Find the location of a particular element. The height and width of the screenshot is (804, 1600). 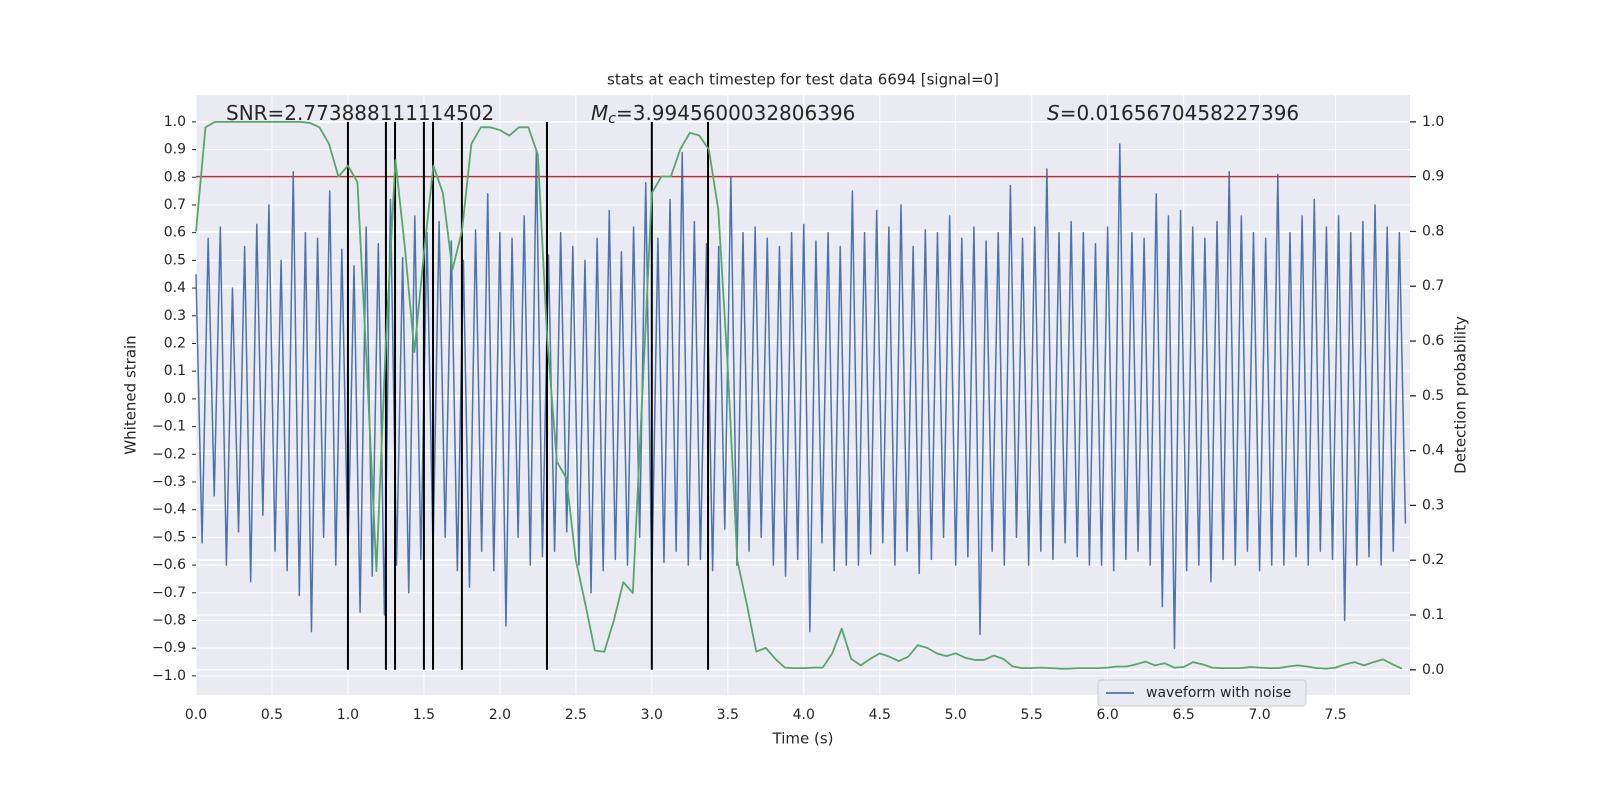

x-tick-label: 3.5 is located at coordinates (728, 715).